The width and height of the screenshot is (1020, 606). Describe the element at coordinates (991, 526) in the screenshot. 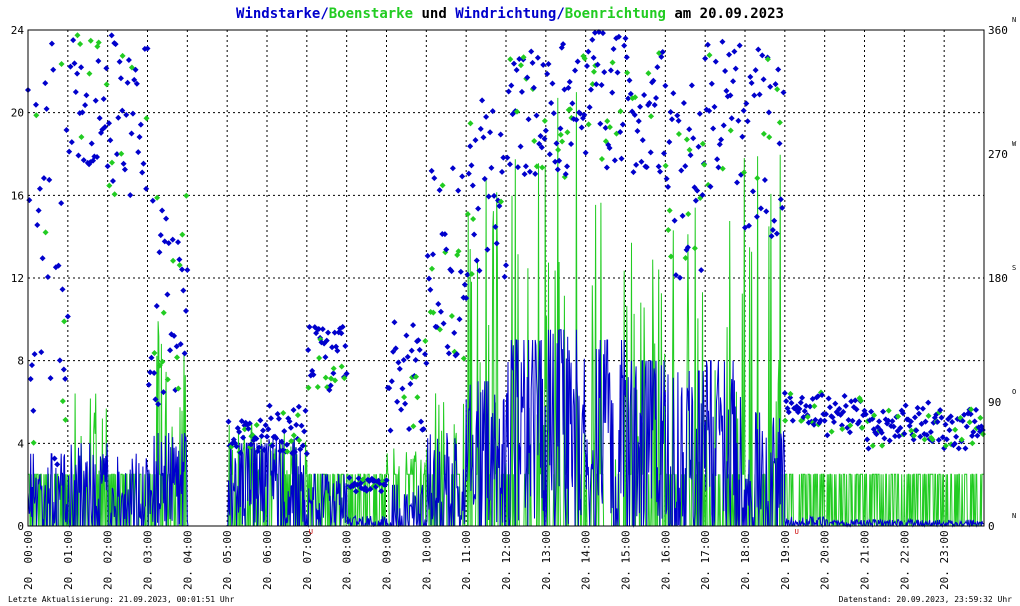

I see `y-right-tick-label: 0` at that location.